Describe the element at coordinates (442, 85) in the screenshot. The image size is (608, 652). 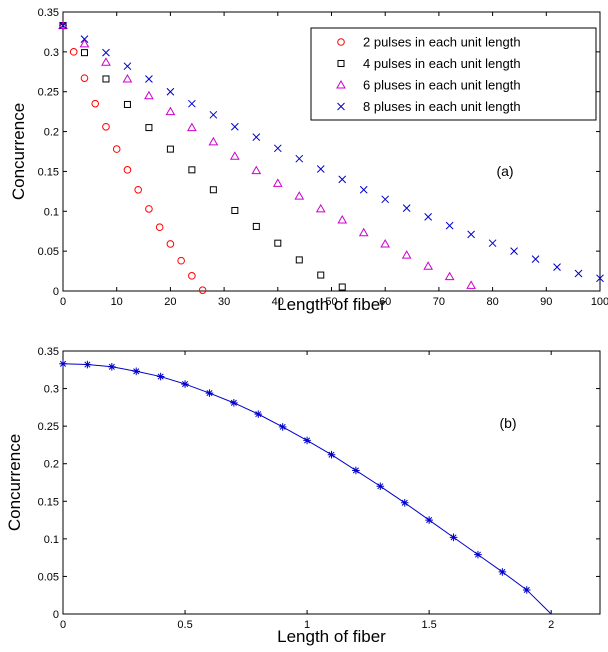
I see `legend-label: 6 pluses in each unit length` at that location.